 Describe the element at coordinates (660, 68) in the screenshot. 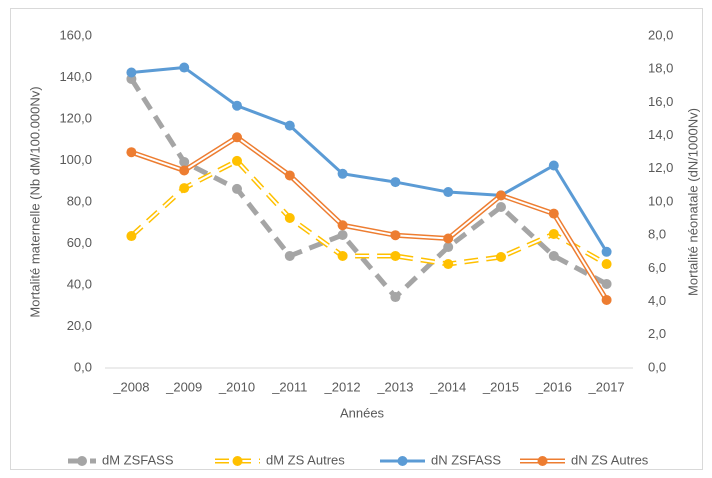

I see `y2-tick-label: 18,0` at that location.